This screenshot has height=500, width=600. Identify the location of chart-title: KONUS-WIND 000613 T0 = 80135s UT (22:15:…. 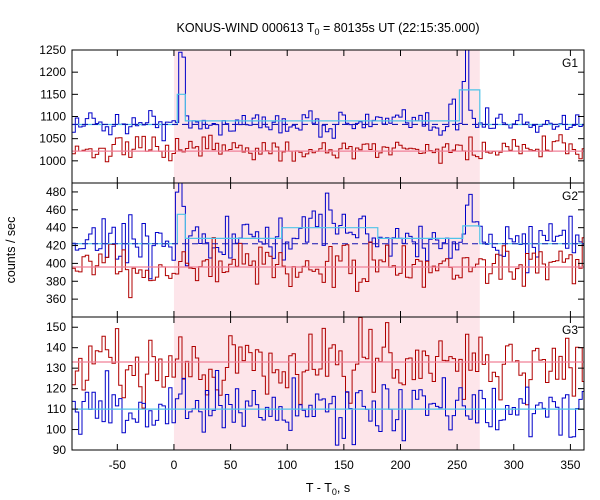
(328, 29).